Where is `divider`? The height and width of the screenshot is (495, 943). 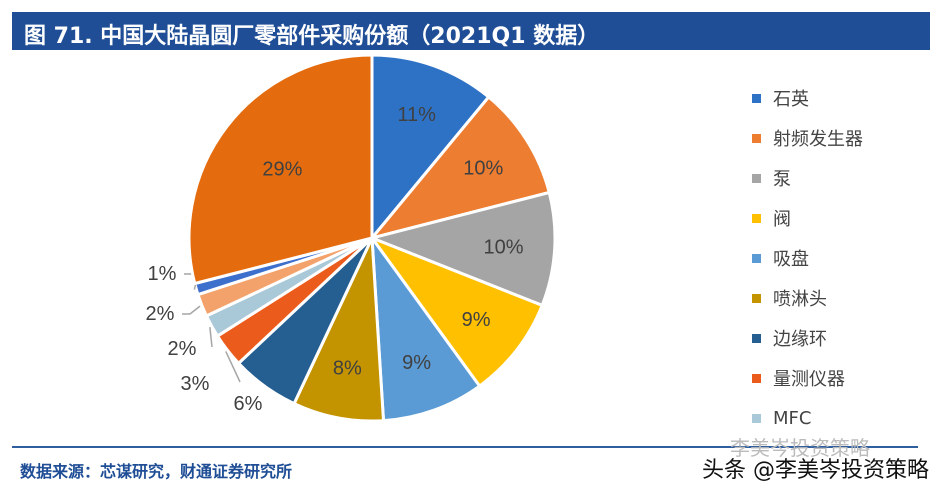
divider is located at coordinates (465, 447).